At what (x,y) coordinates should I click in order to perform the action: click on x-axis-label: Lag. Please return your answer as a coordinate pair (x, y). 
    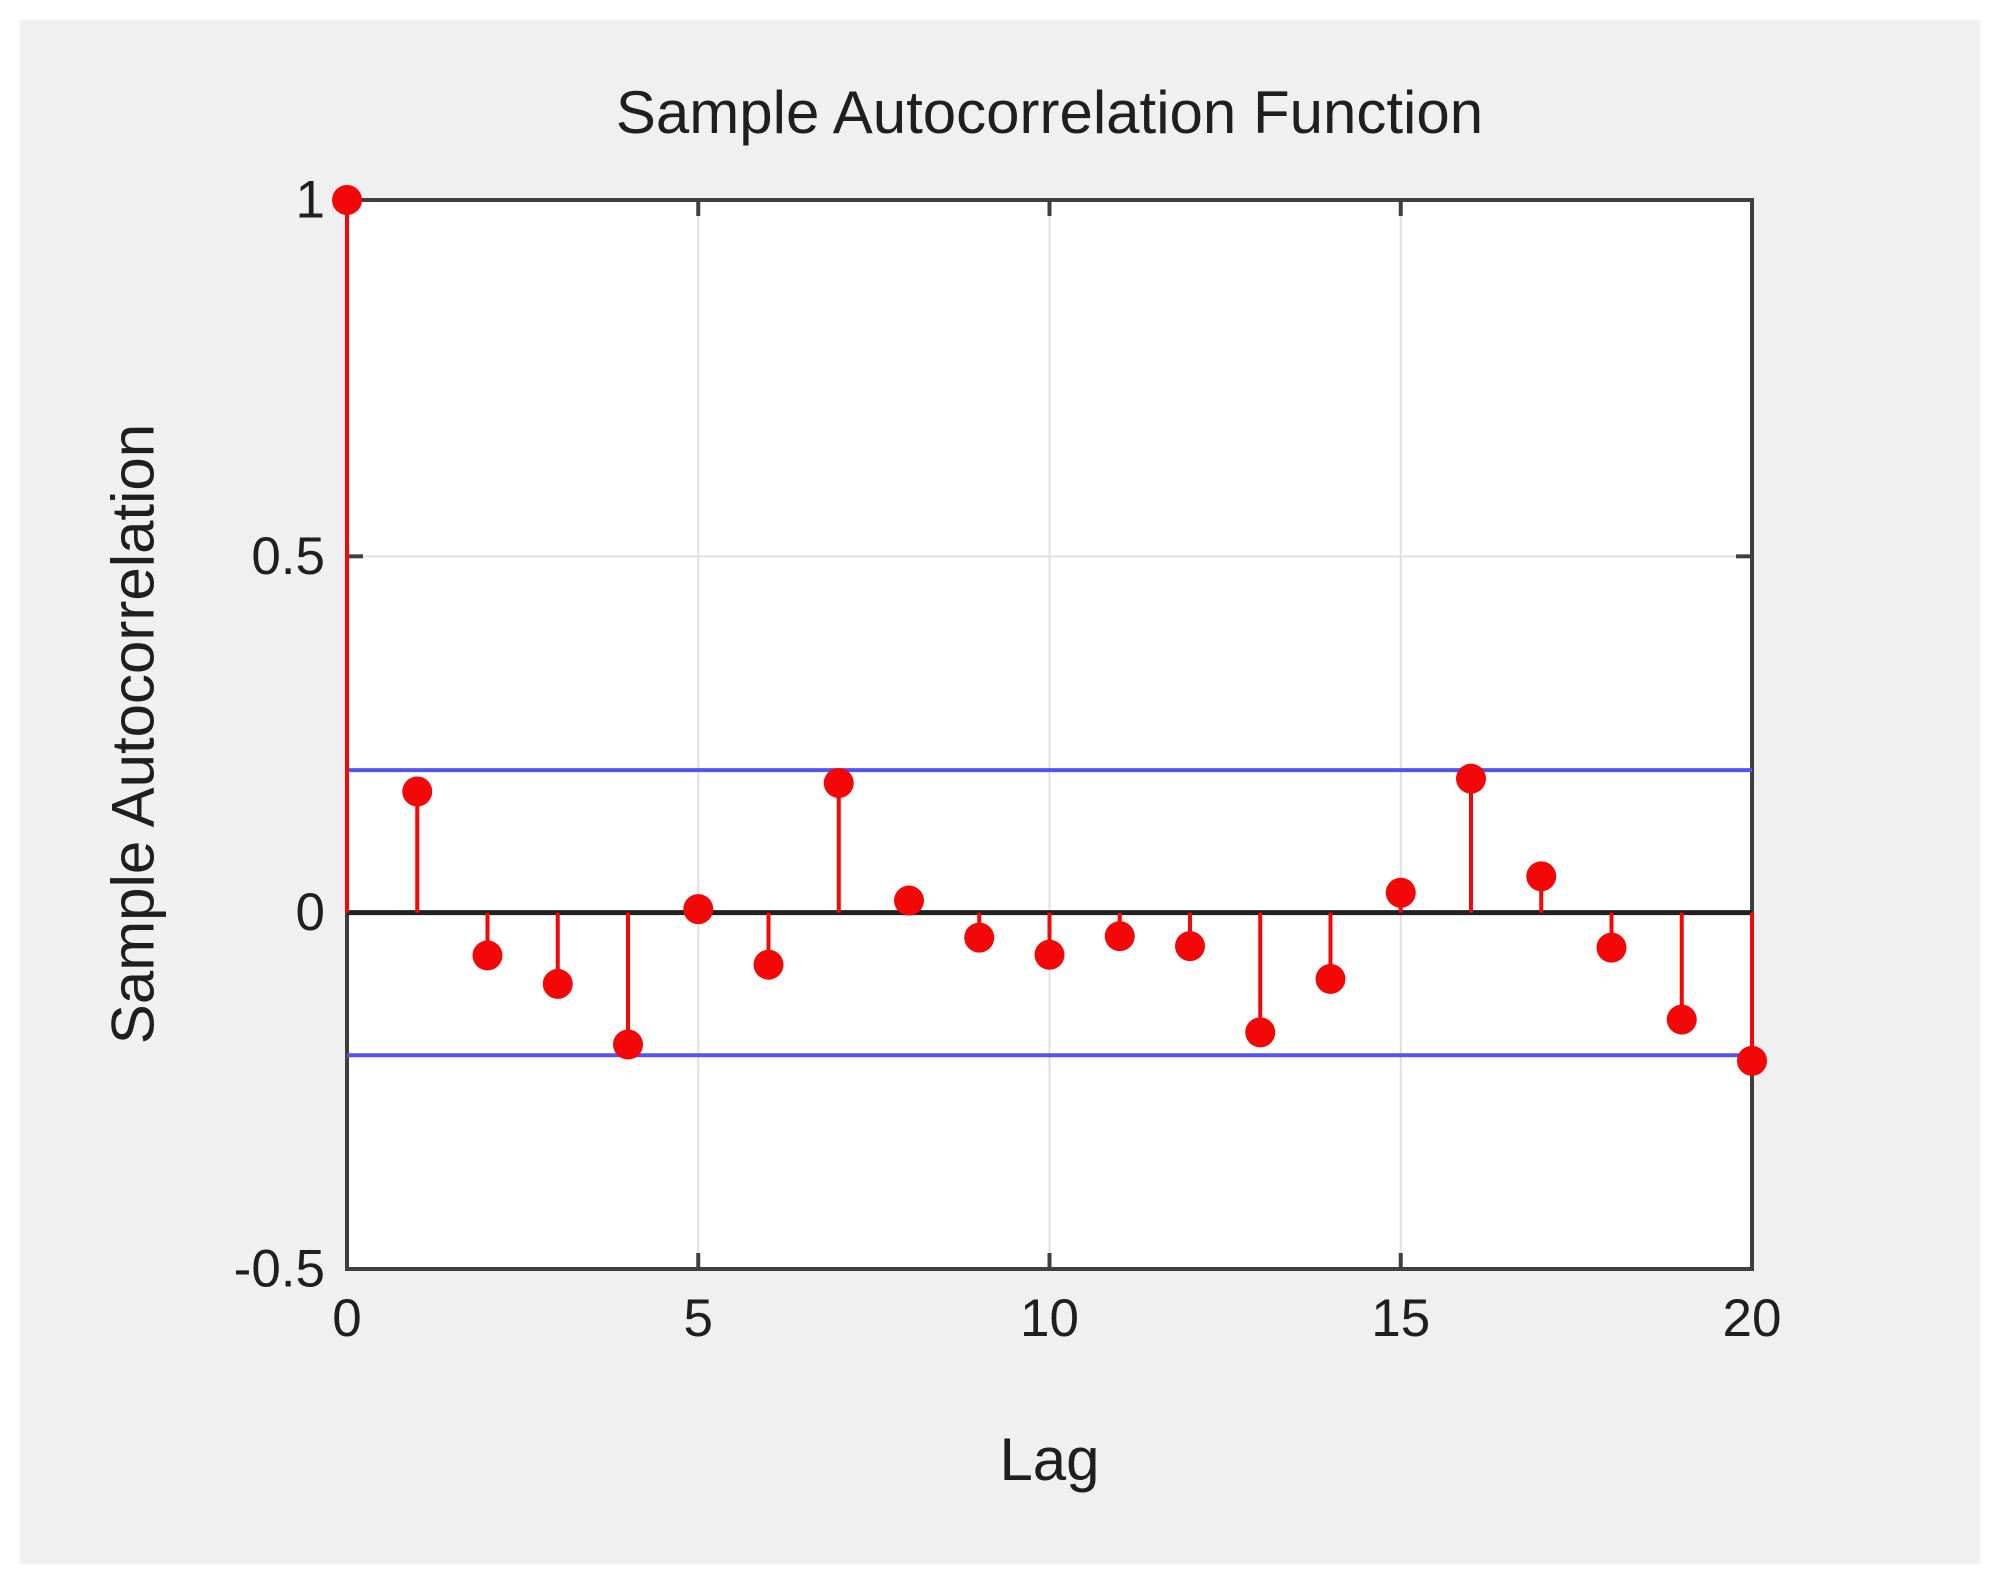
    Looking at the image, I should click on (1049, 1459).